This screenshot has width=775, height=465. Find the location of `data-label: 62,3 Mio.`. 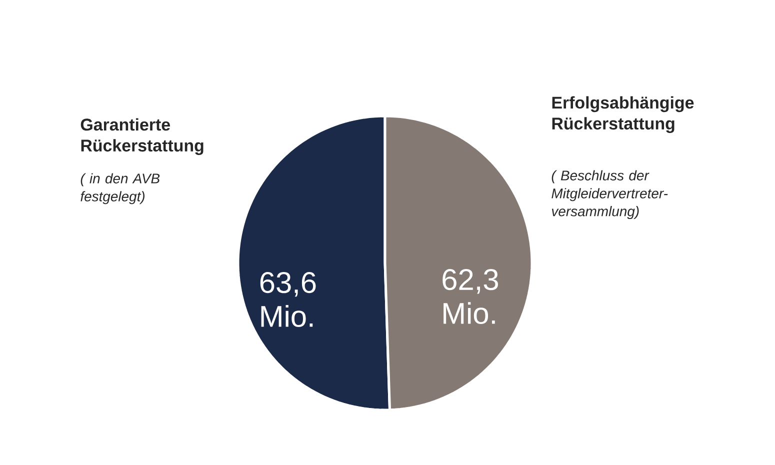

data-label: 62,3 Mio. is located at coordinates (470, 296).